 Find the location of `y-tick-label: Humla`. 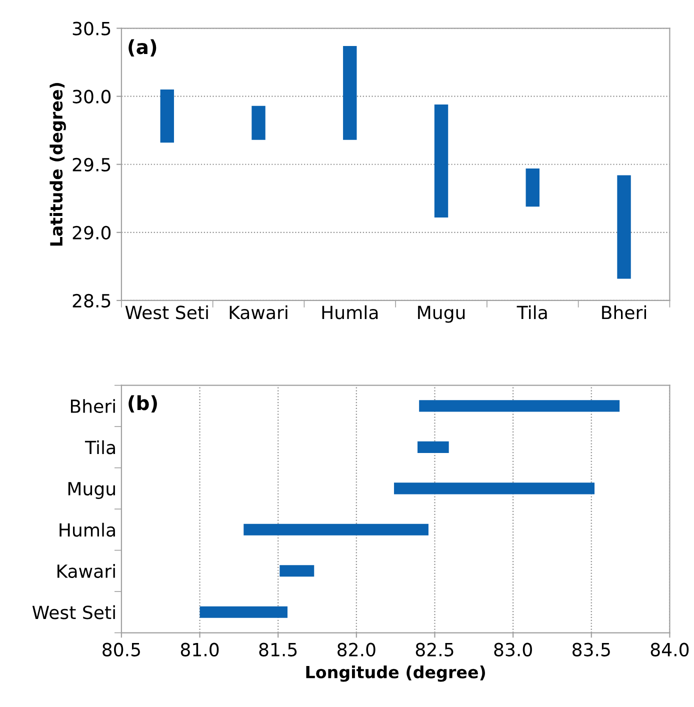

y-tick-label: Humla is located at coordinates (87, 529).